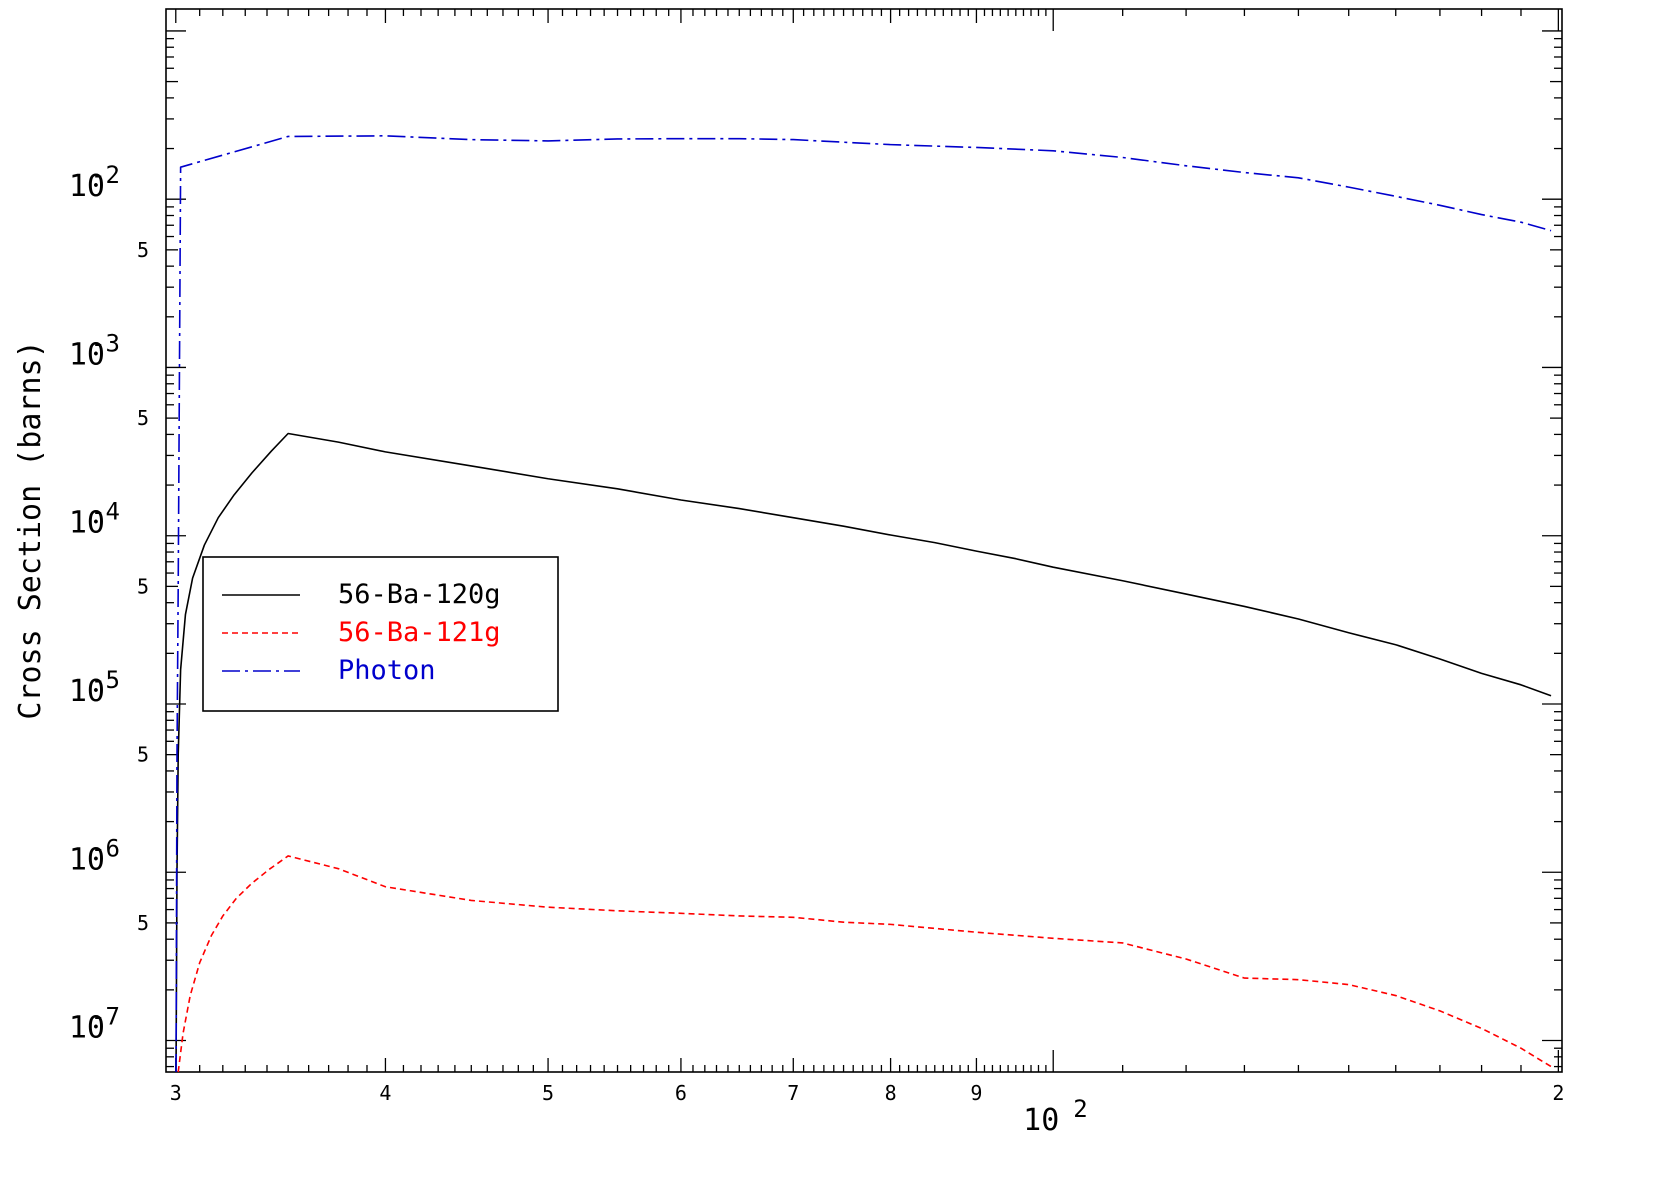 Image resolution: width=1665 pixels, height=1196 pixels. I want to click on y-decade-label-exponent: -4, so click(105, 512).